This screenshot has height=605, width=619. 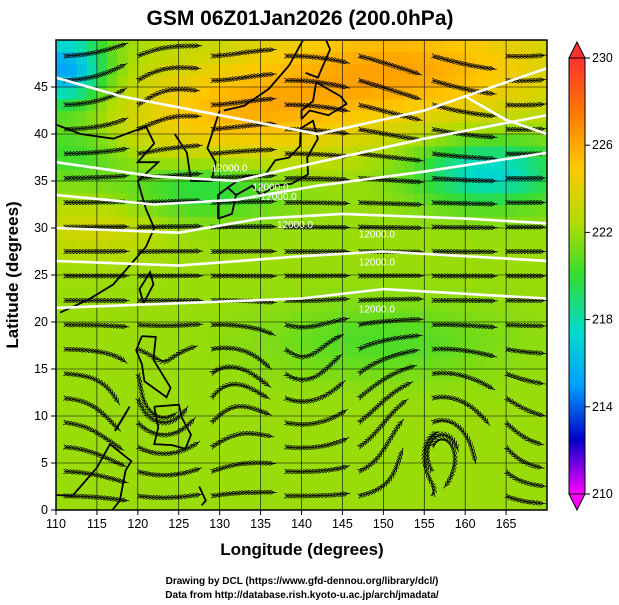 What do you see at coordinates (41, 369) in the screenshot?
I see `y-tick-label: 15` at bounding box center [41, 369].